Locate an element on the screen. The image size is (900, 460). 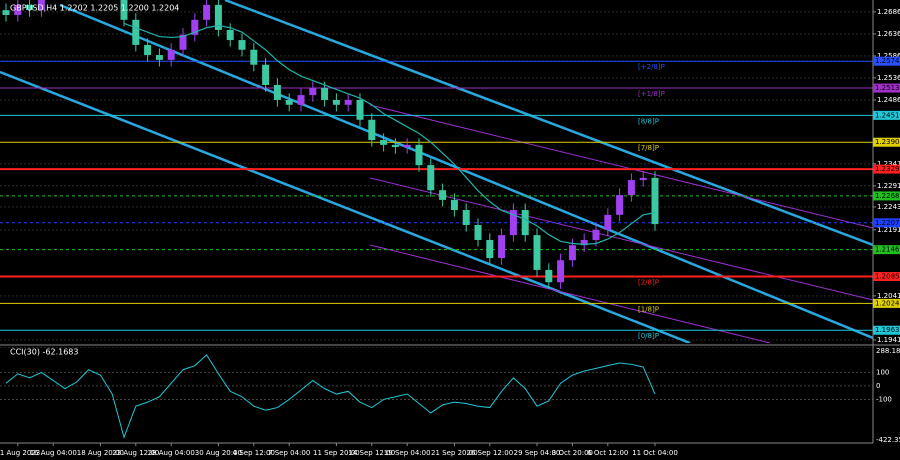
x-tick-label: 26 Sep 12:00 is located at coordinates (489, 453).